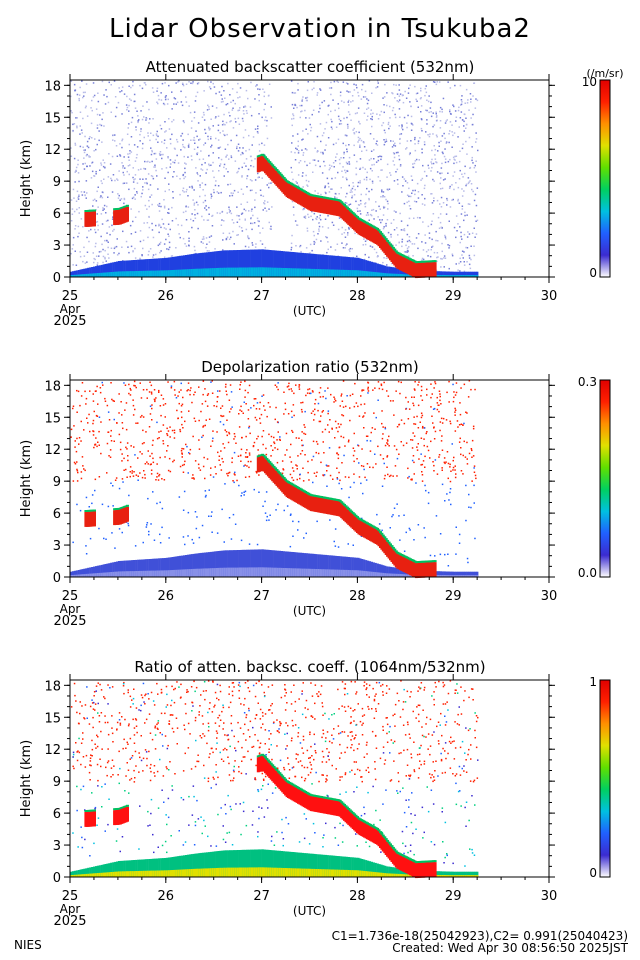 This screenshot has height=960, width=640. Describe the element at coordinates (28, 945) in the screenshot. I see `footer-org: NIES` at that location.